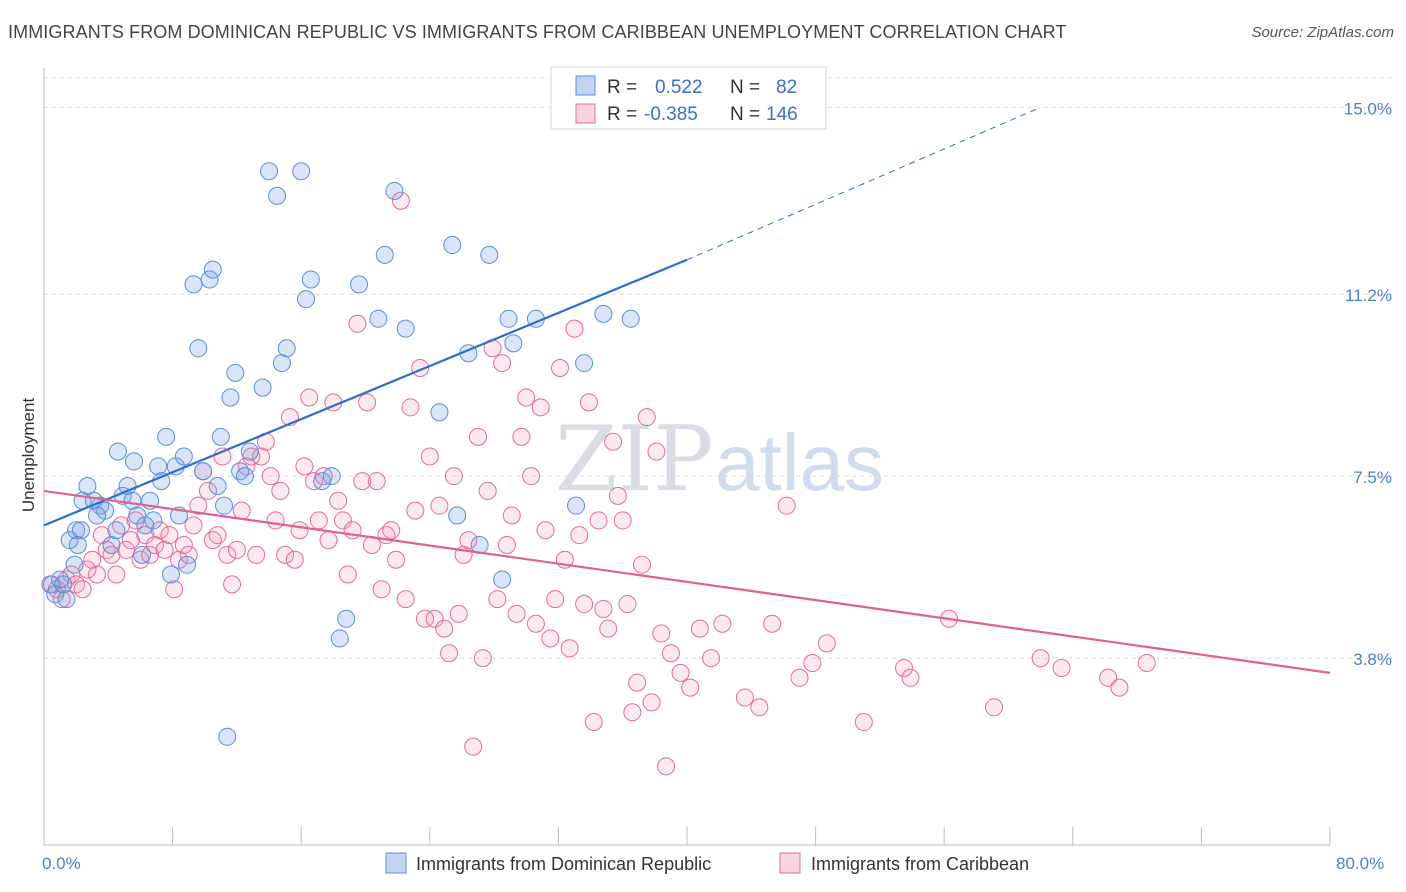 The height and width of the screenshot is (892, 1406). What do you see at coordinates (1372, 659) in the screenshot?
I see `y-tick-label: 3.8%` at bounding box center [1372, 659].